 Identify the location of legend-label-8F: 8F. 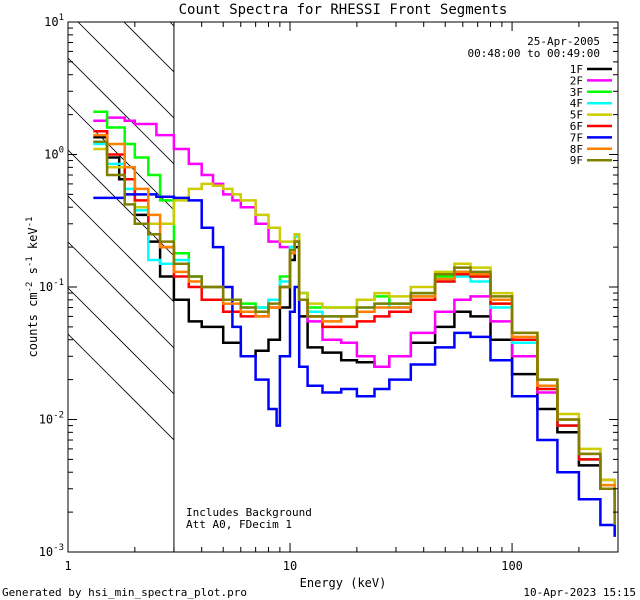
(576, 149).